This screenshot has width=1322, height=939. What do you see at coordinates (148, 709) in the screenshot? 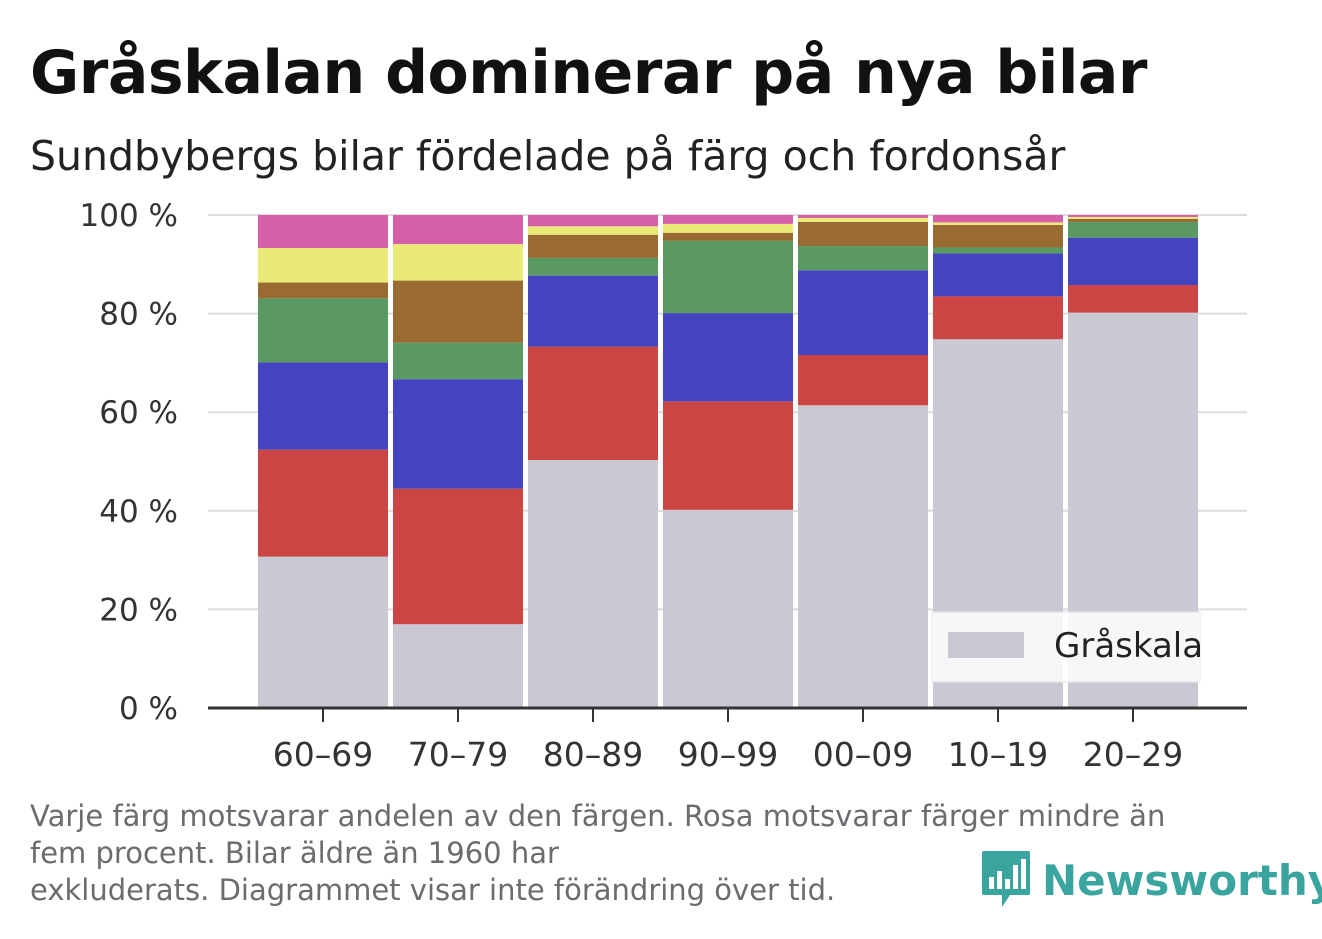
I see `y-tick-label: 0 %` at bounding box center [148, 709].